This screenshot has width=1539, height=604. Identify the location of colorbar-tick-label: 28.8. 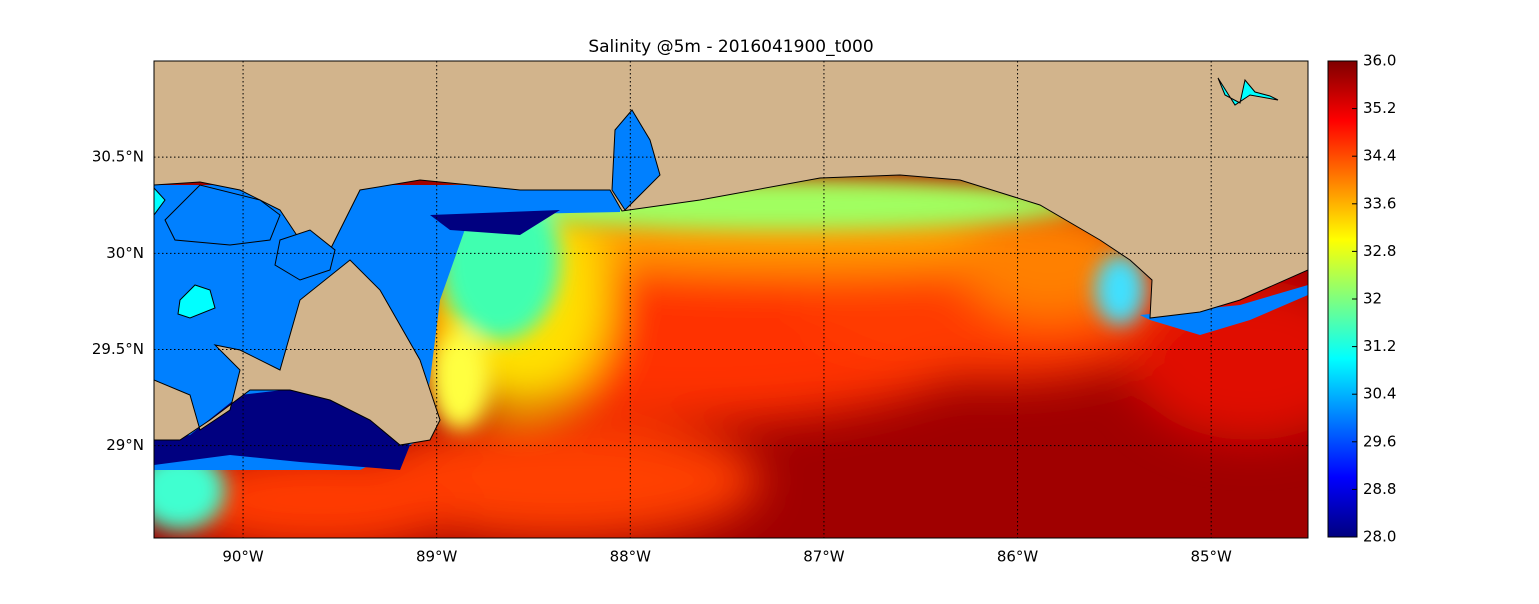
(1379, 489).